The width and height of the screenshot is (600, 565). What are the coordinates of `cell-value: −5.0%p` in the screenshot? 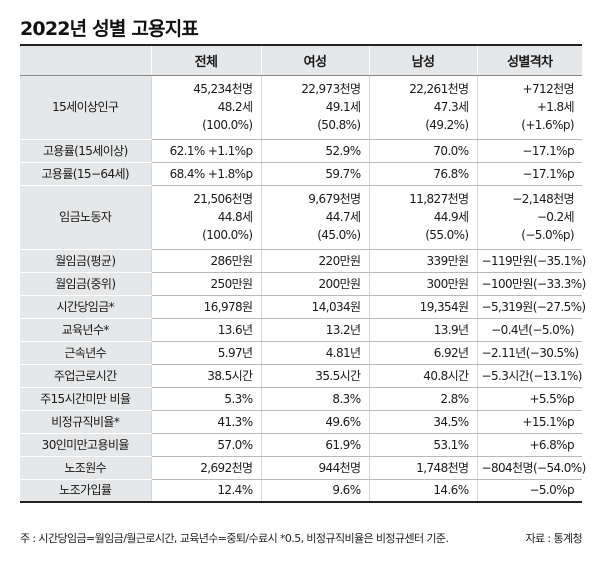 It's located at (551, 490).